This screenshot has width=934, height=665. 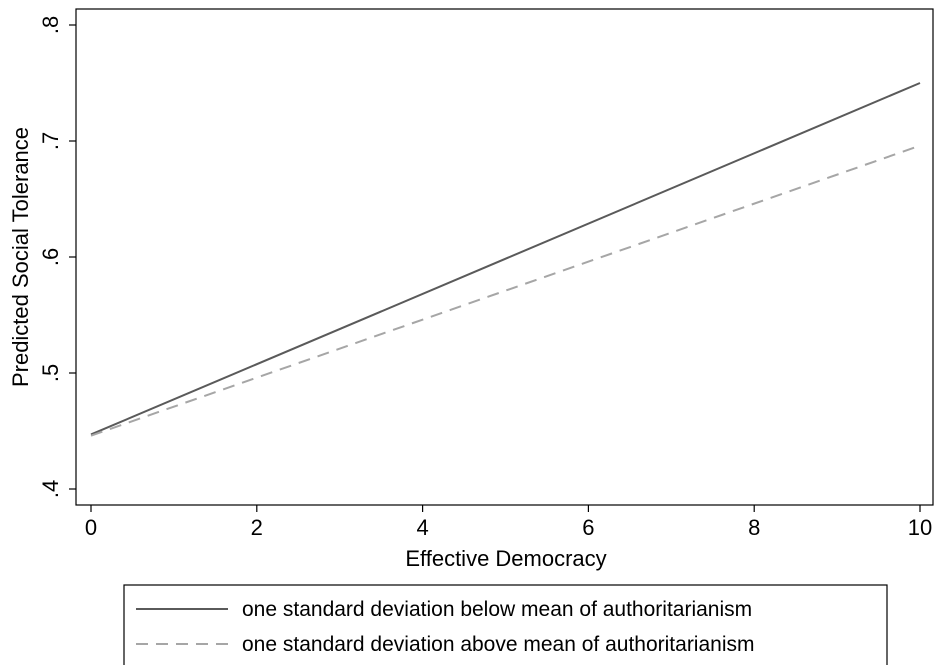 What do you see at coordinates (920, 527) in the screenshot?
I see `x-tick-label: 10` at bounding box center [920, 527].